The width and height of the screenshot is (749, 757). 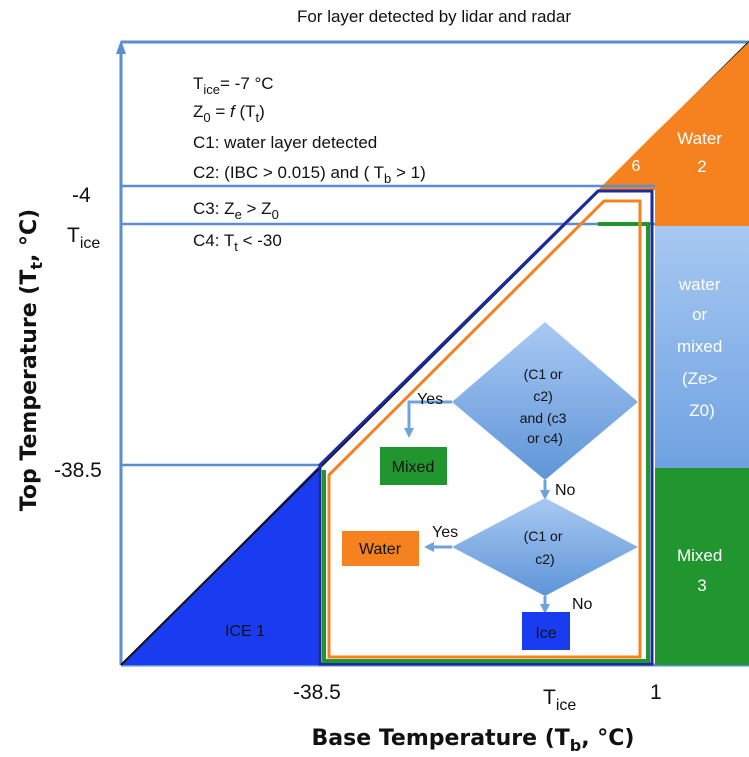 I want to click on outcome-ice-box, so click(x=546, y=631).